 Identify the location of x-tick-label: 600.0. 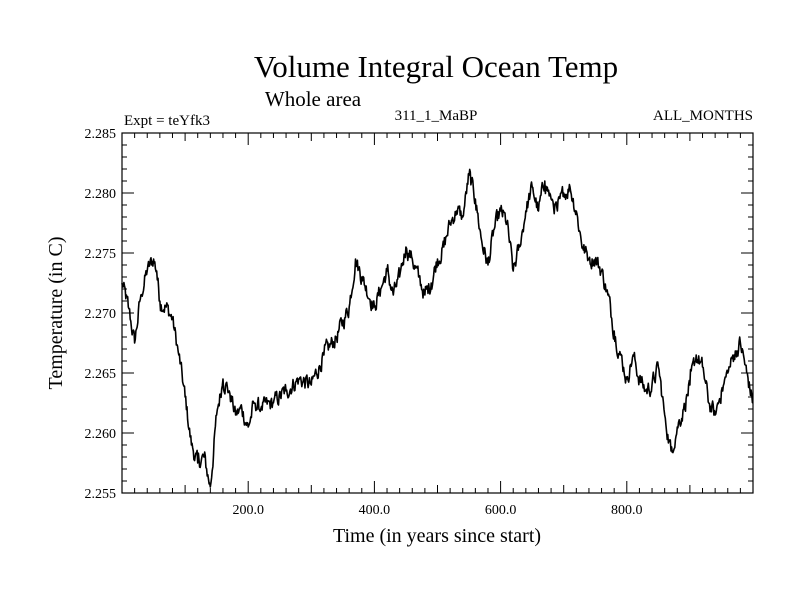
(501, 510).